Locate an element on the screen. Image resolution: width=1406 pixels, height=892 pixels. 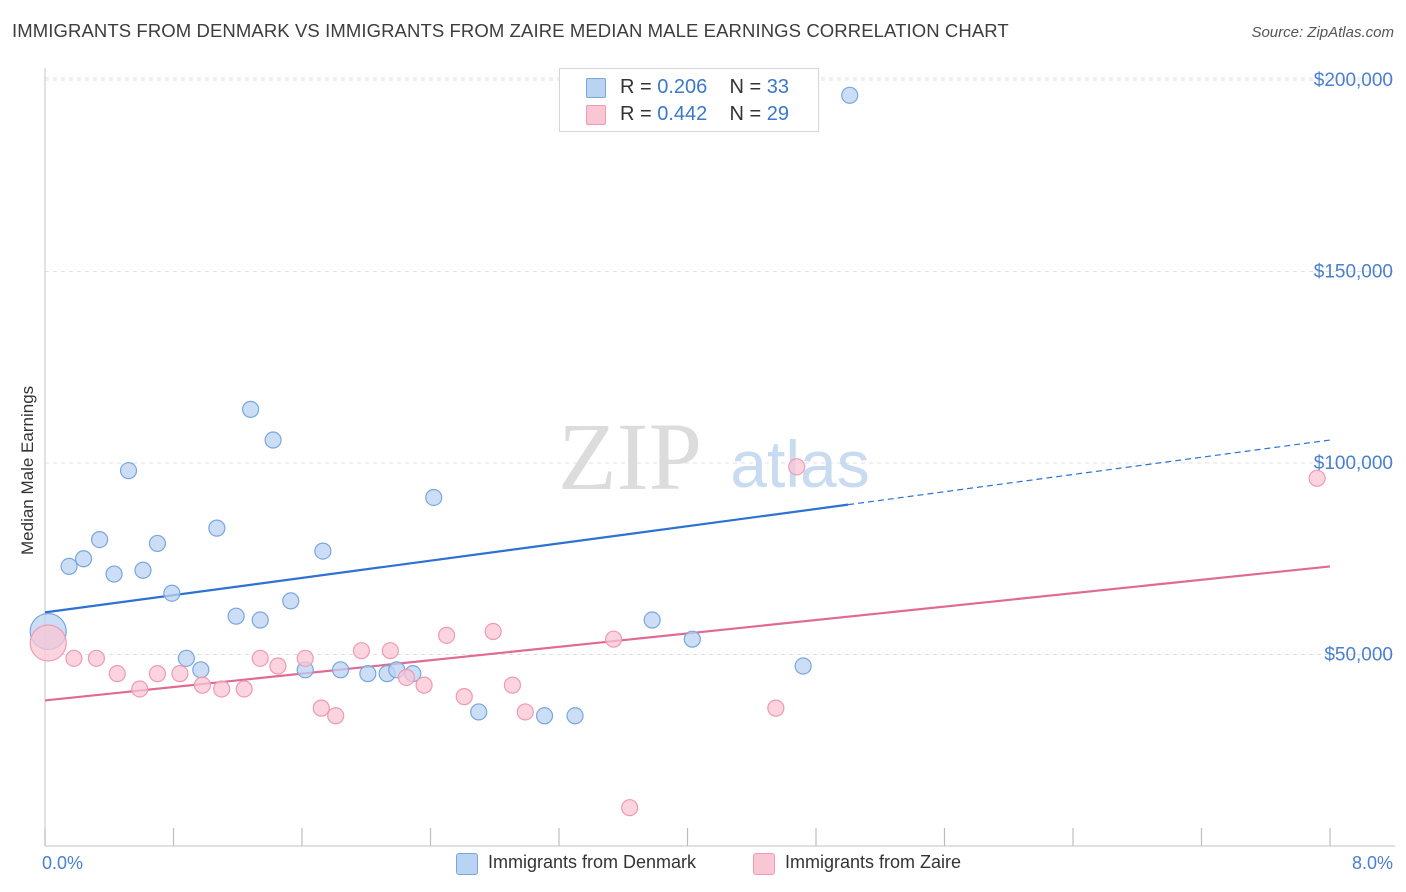
x-tick-label-min: 0.0% is located at coordinates (62, 863).